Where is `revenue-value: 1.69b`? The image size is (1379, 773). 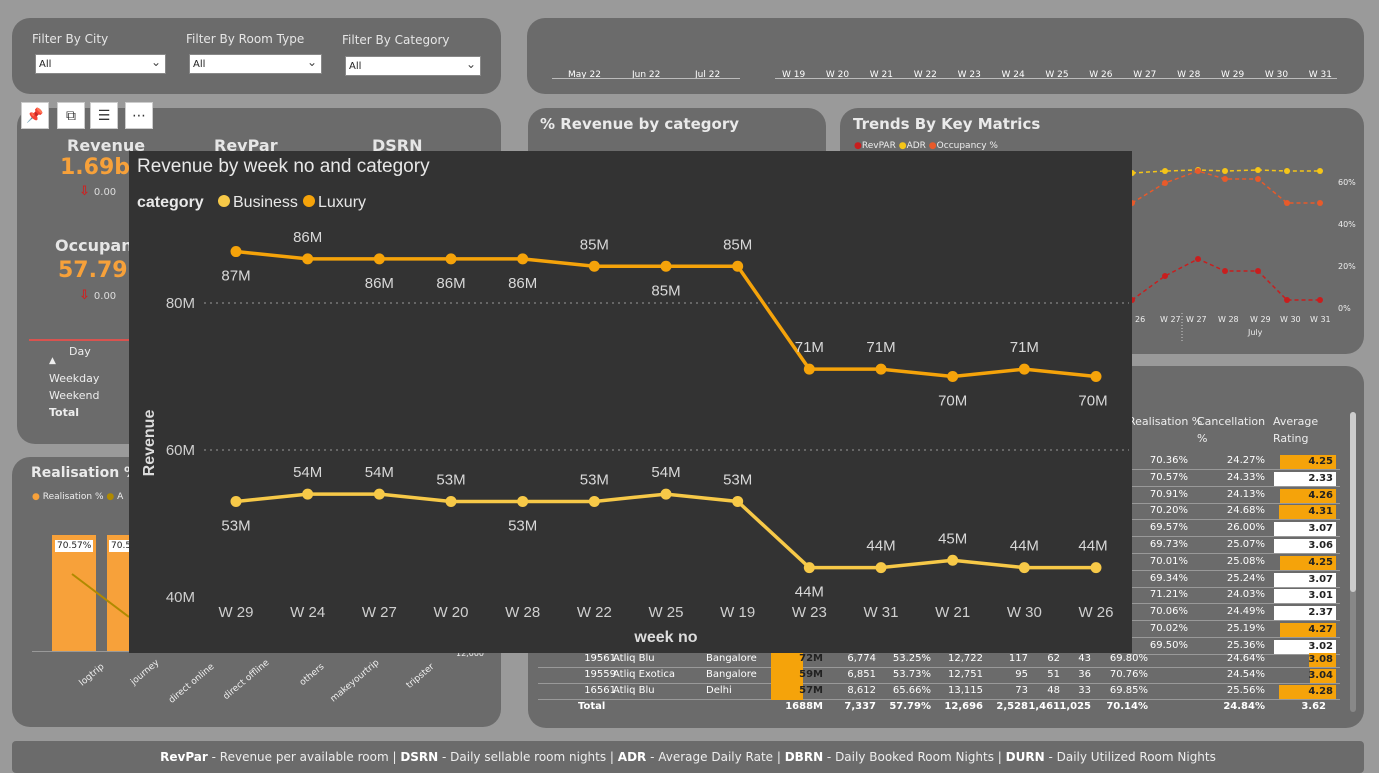 revenue-value: 1.69b is located at coordinates (95, 167).